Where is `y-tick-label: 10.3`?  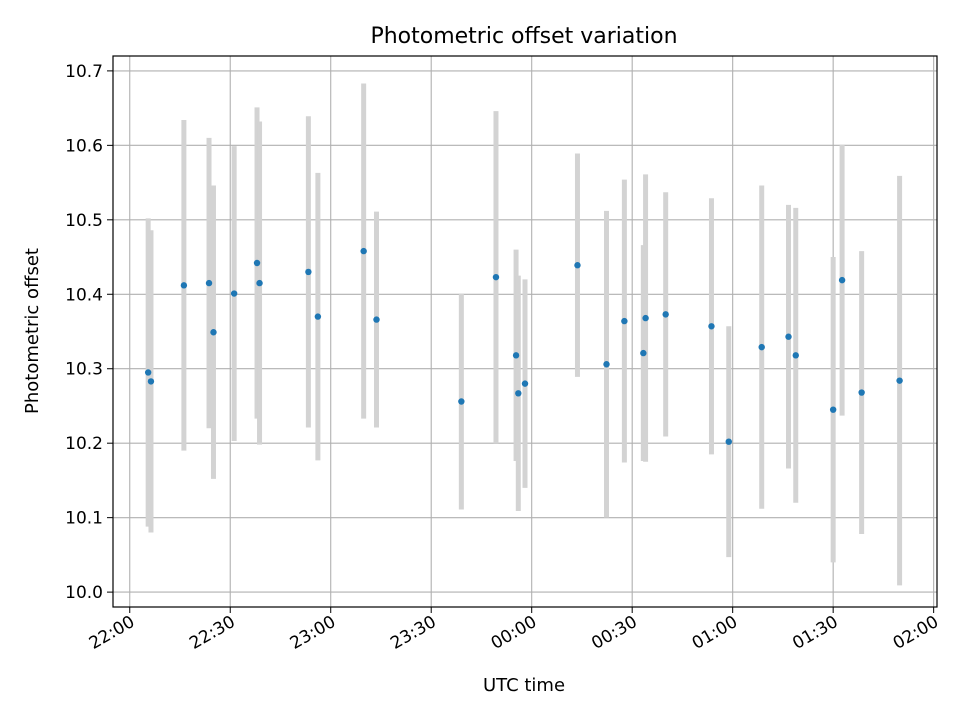
y-tick-label: 10.3 is located at coordinates (84, 370).